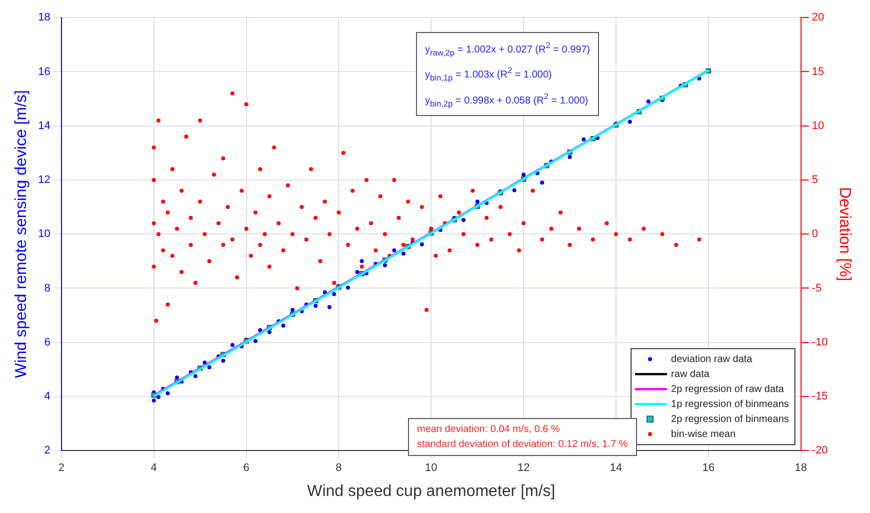 Image resolution: width=870 pixels, height=513 pixels. Describe the element at coordinates (730, 419) in the screenshot. I see `legend-label: 2p regression of binmeans` at that location.